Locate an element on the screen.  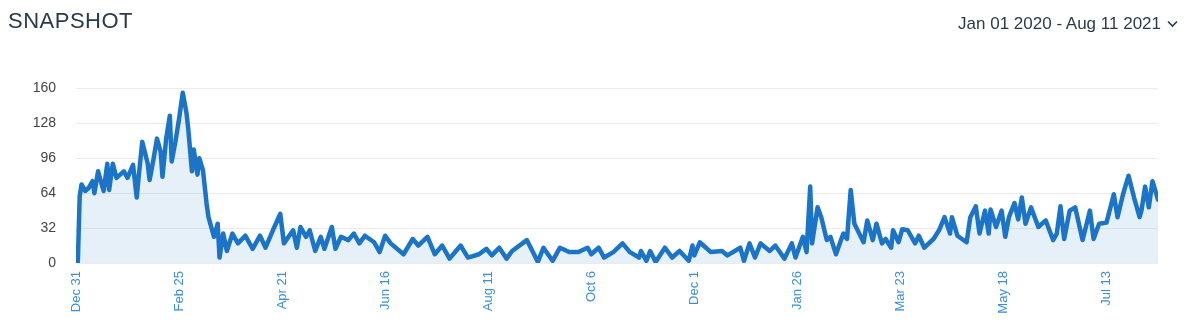
x-tick-label: Mar 23 is located at coordinates (899, 291).